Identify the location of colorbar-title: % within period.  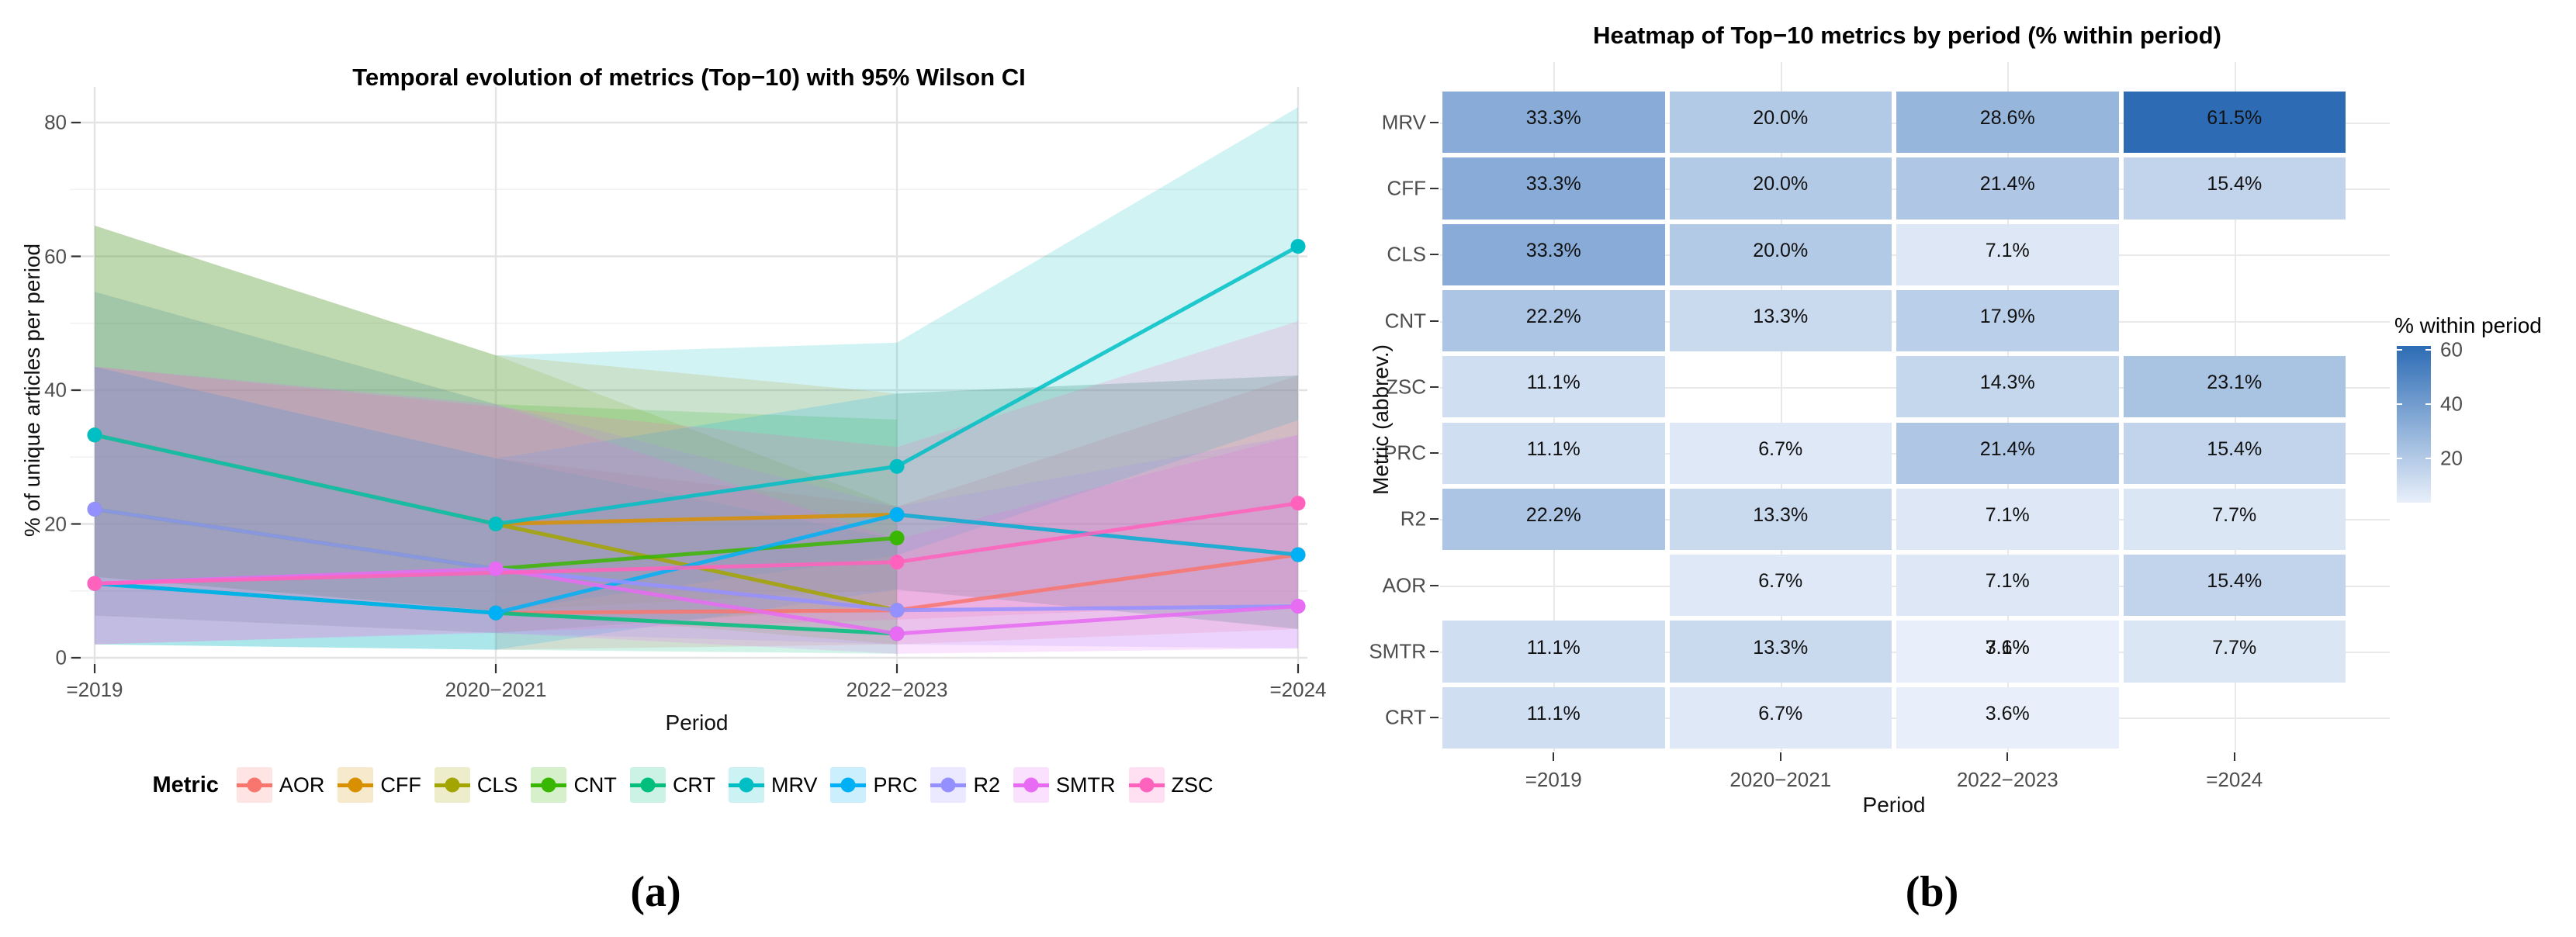
(2468, 325).